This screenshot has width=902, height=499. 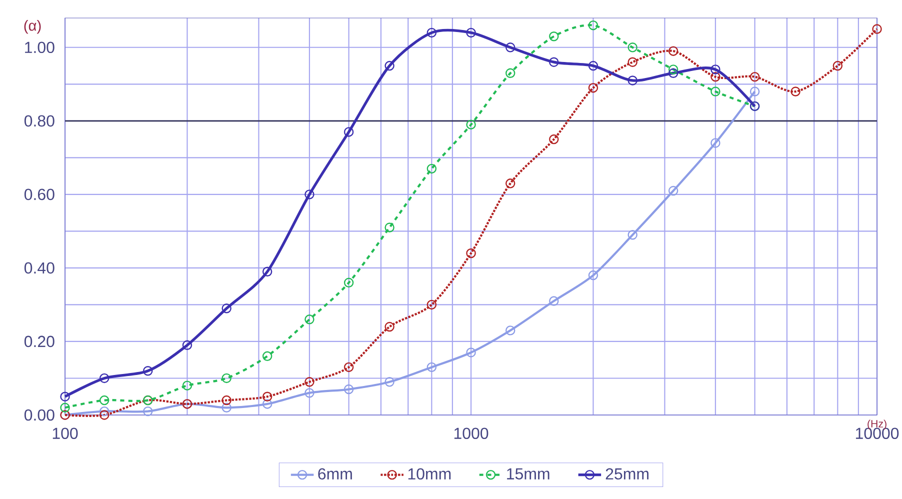 I want to click on y-tick-label: 0.20, so click(x=39, y=342).